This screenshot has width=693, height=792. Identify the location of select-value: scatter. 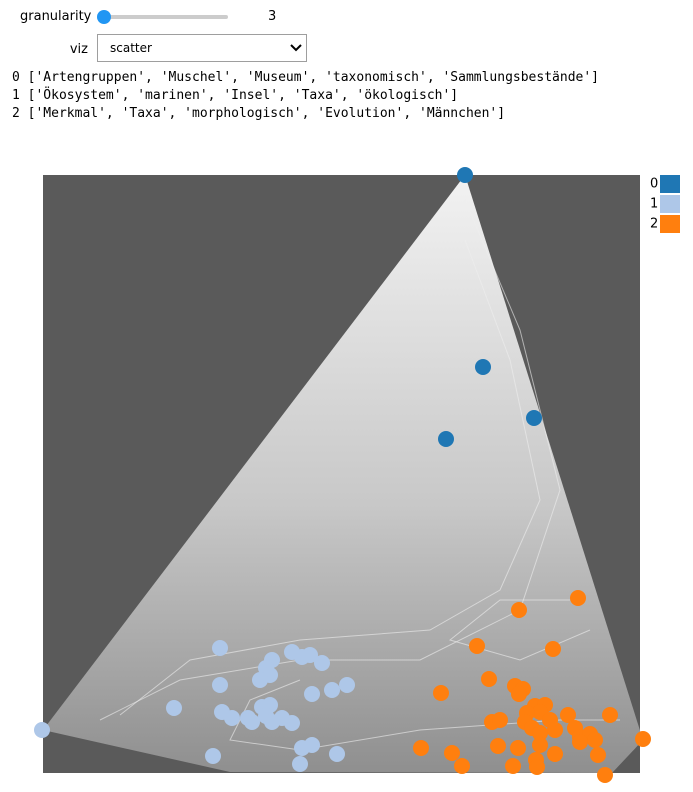
(131, 48).